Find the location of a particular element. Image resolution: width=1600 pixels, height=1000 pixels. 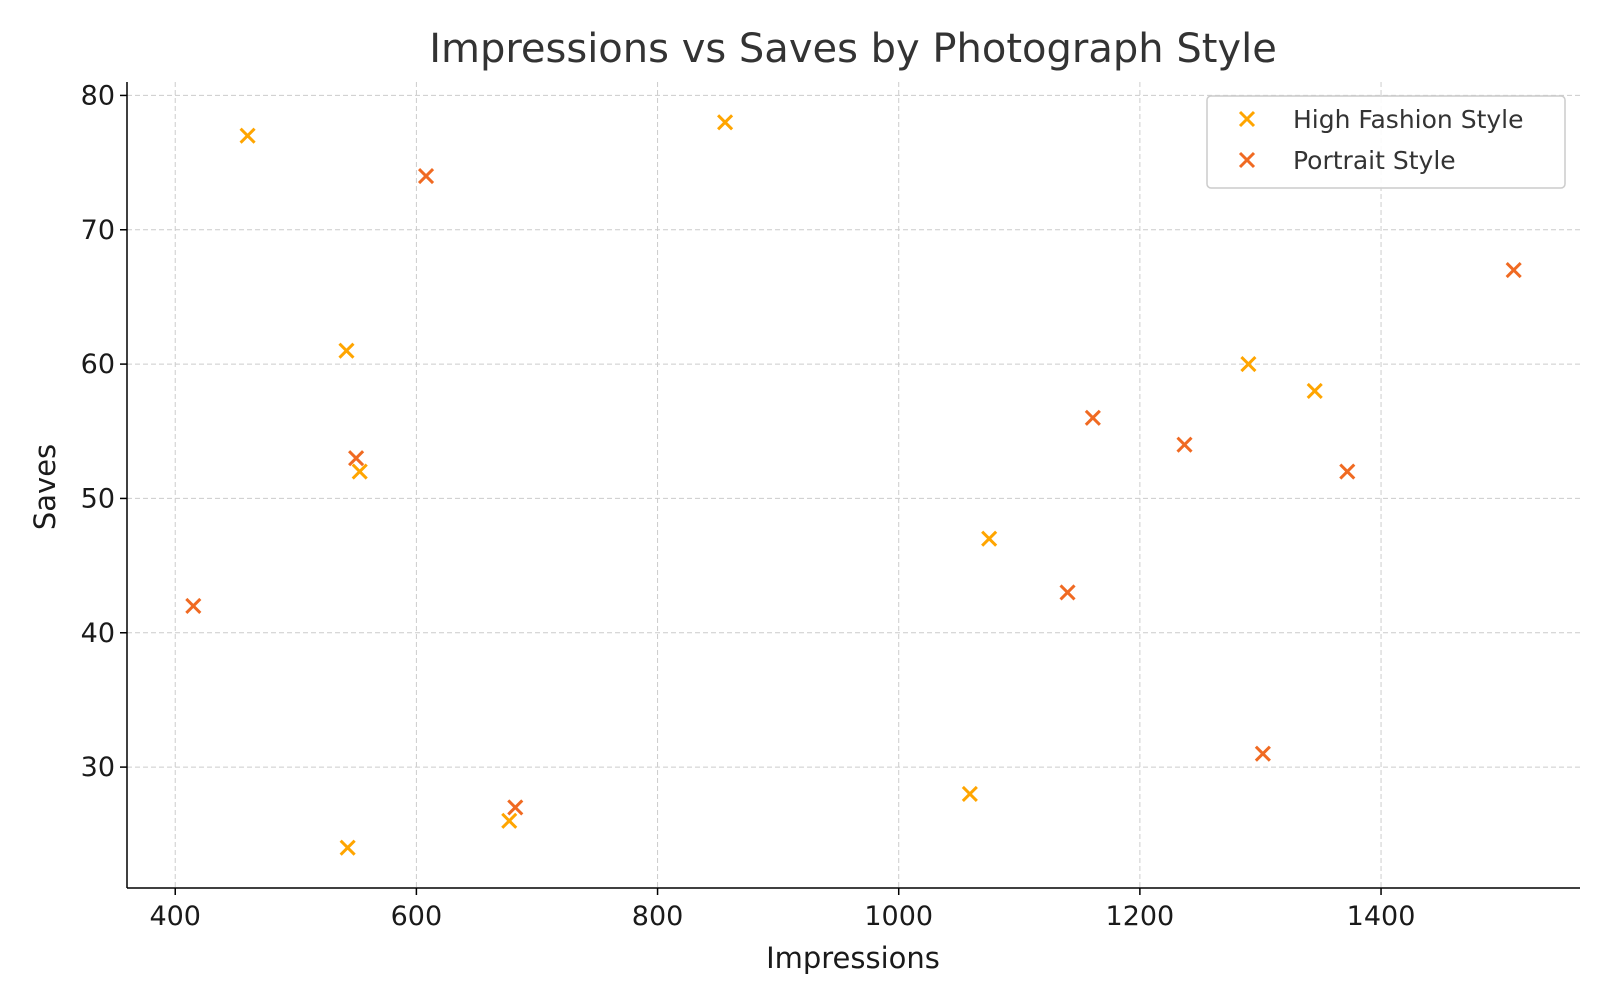

x-tick-label: 1400 is located at coordinates (1381, 916).